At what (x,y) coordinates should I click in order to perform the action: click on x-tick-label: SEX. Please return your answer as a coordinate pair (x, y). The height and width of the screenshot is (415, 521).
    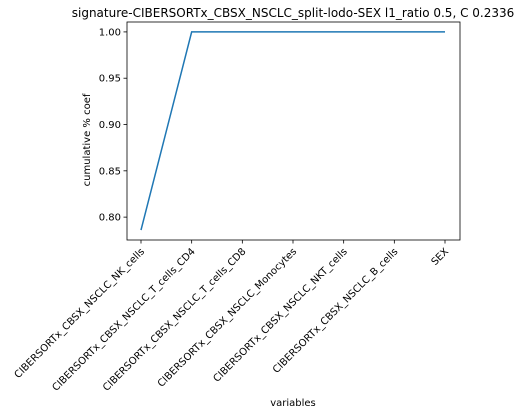
    Looking at the image, I should click on (441, 257).